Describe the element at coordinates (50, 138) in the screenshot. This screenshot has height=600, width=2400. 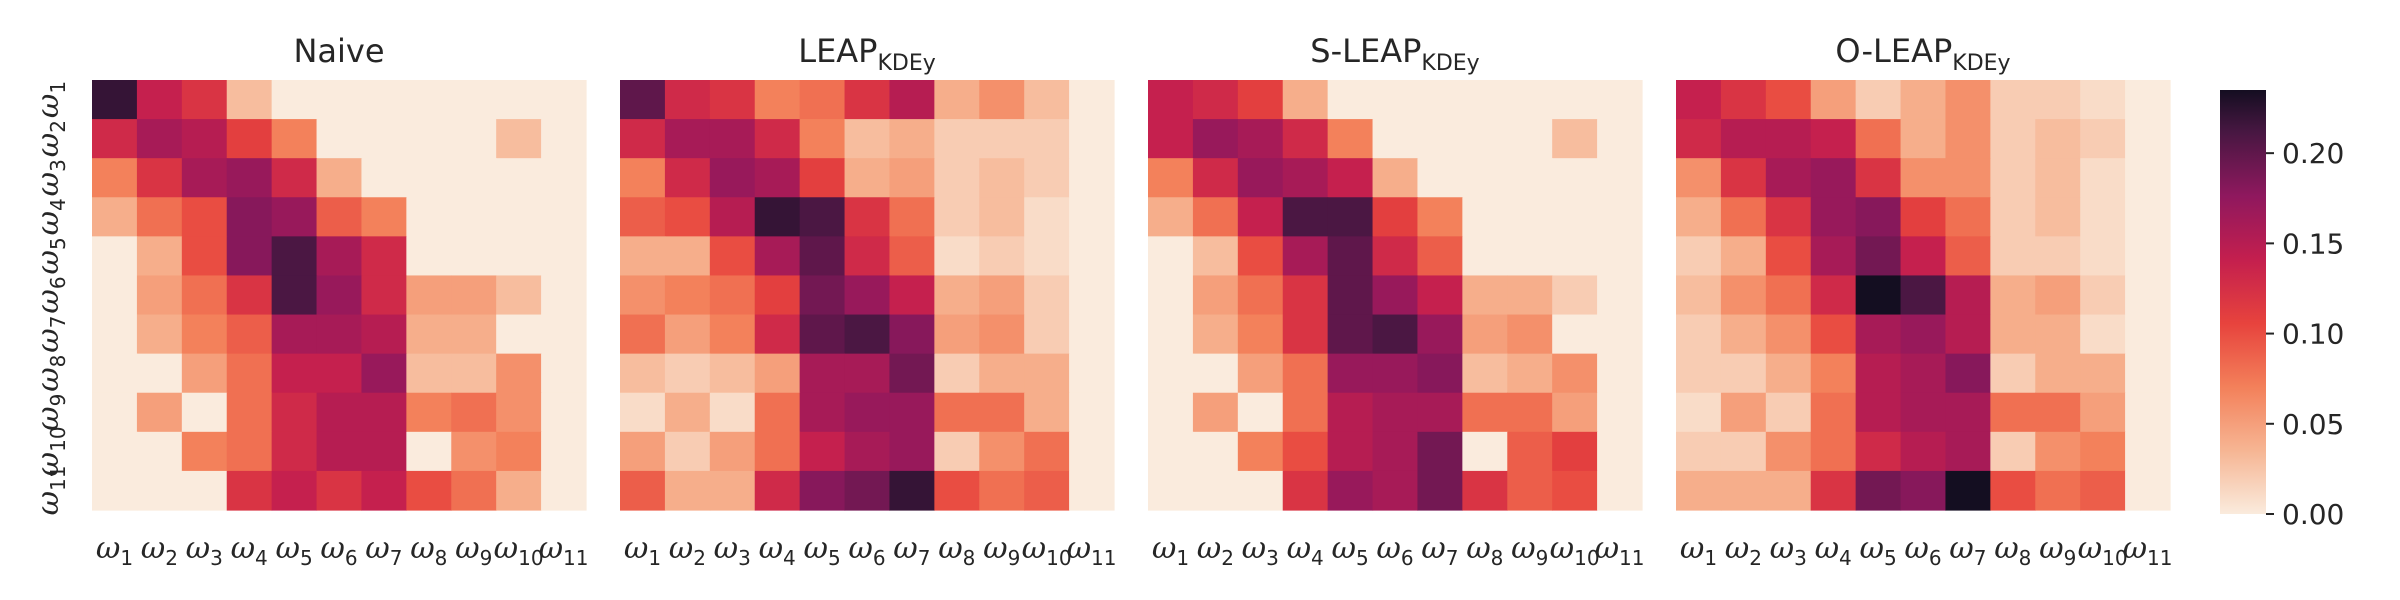
I see `y-tick-label: ω2` at that location.